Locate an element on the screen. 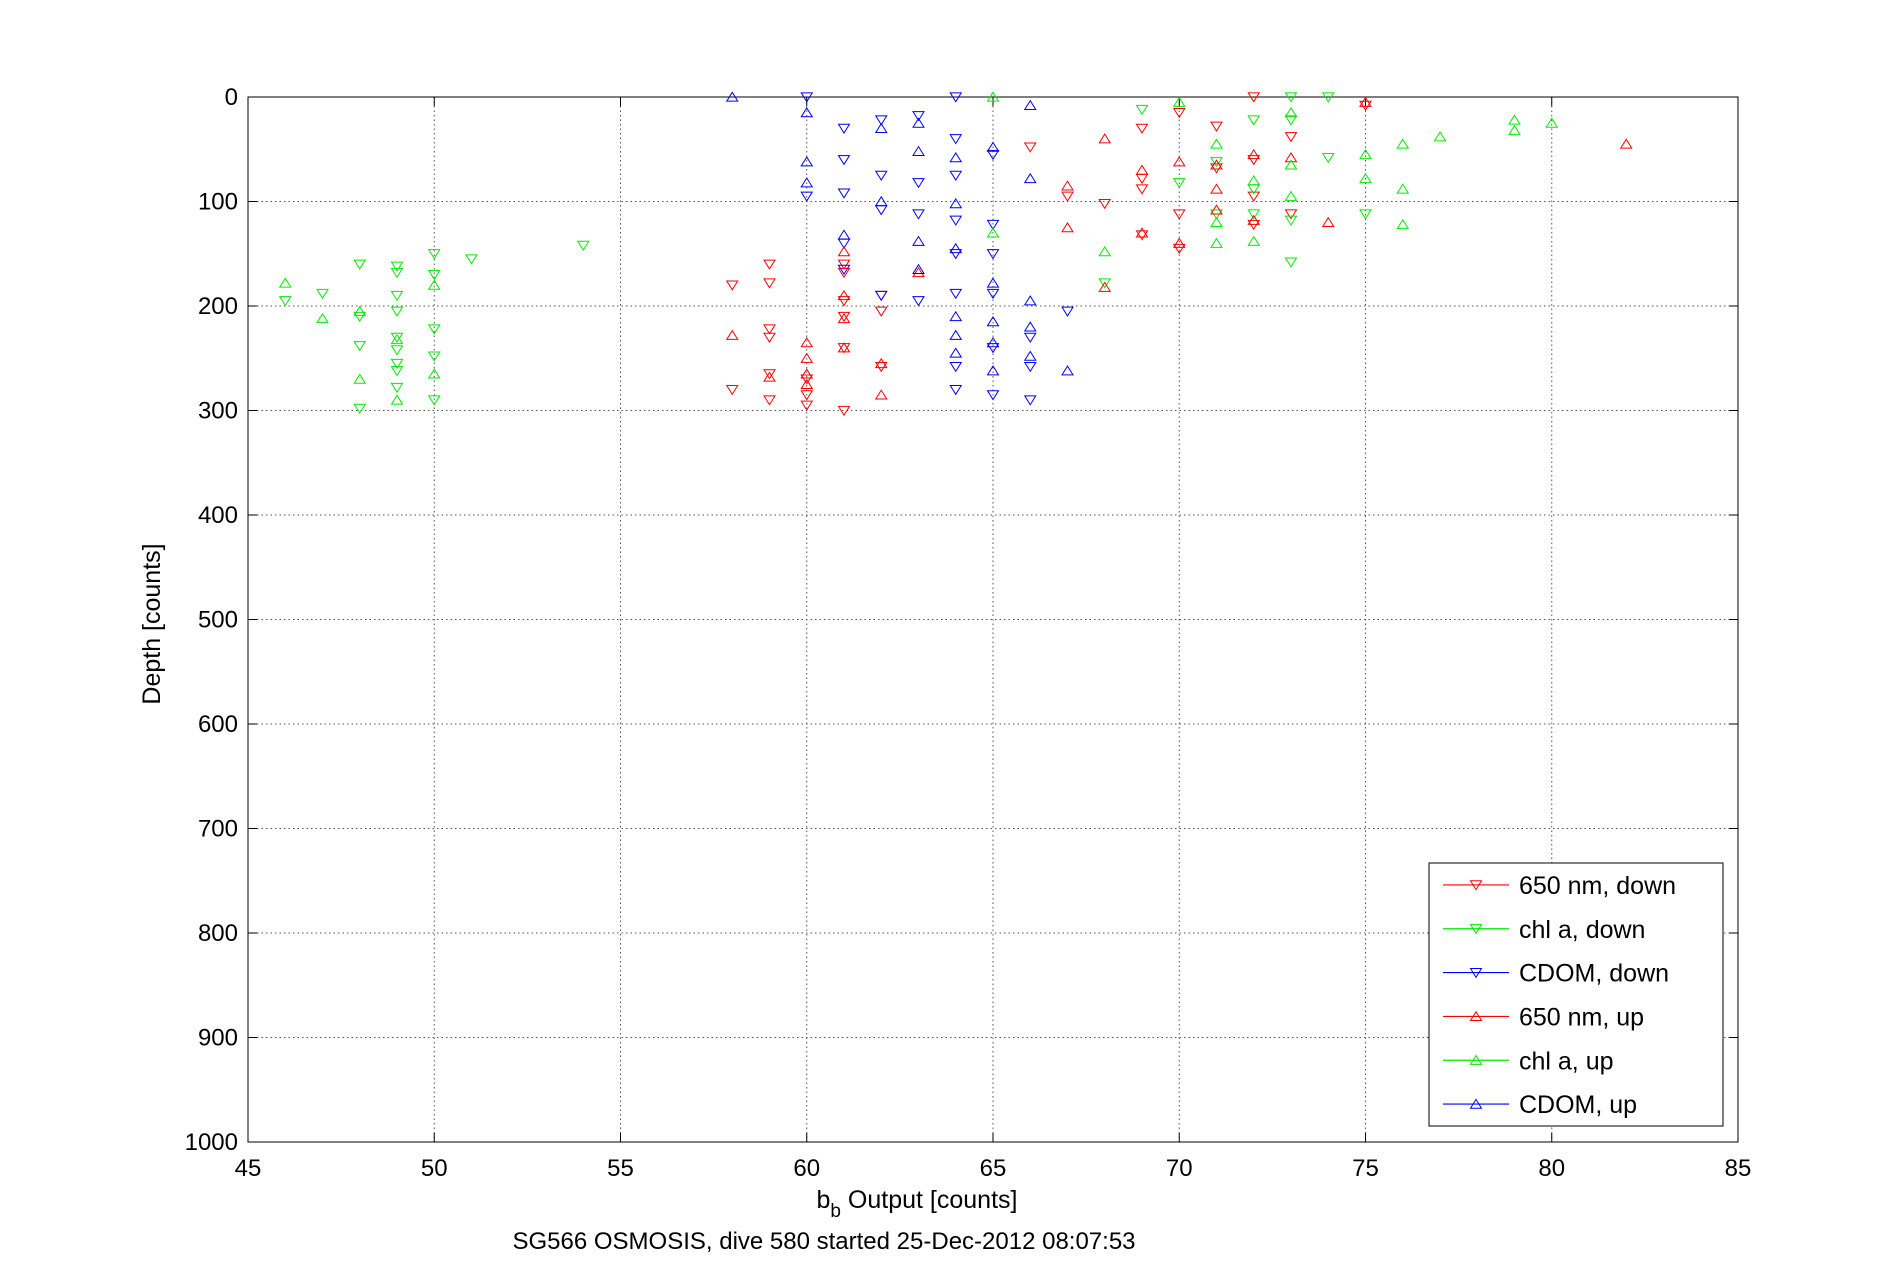 This screenshot has width=1891, height=1267. legend-marker-650-nm-down is located at coordinates (1476, 885).